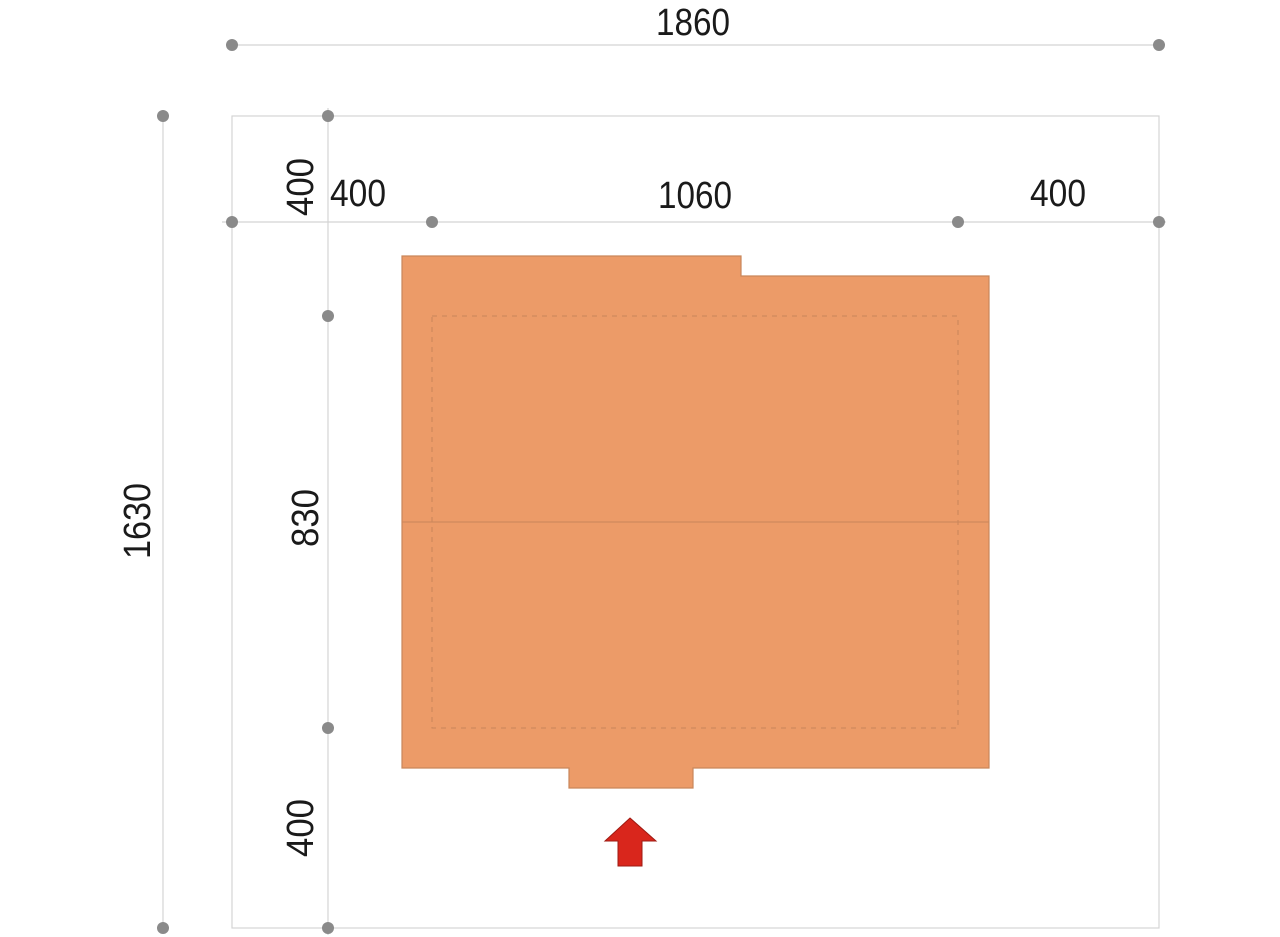 The width and height of the screenshot is (1280, 937). What do you see at coordinates (695, 196) in the screenshot?
I see `label-building-width: 1060` at bounding box center [695, 196].